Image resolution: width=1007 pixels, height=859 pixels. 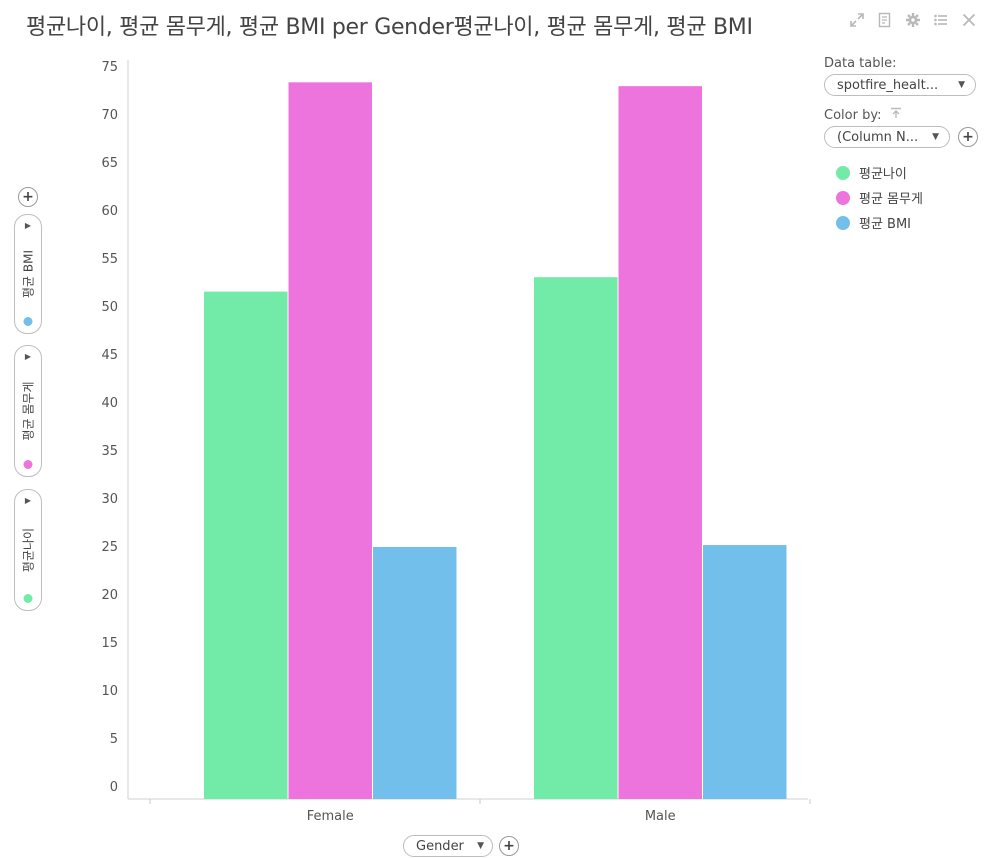 What do you see at coordinates (109, 691) in the screenshot?
I see `y-tick-label: 10` at bounding box center [109, 691].